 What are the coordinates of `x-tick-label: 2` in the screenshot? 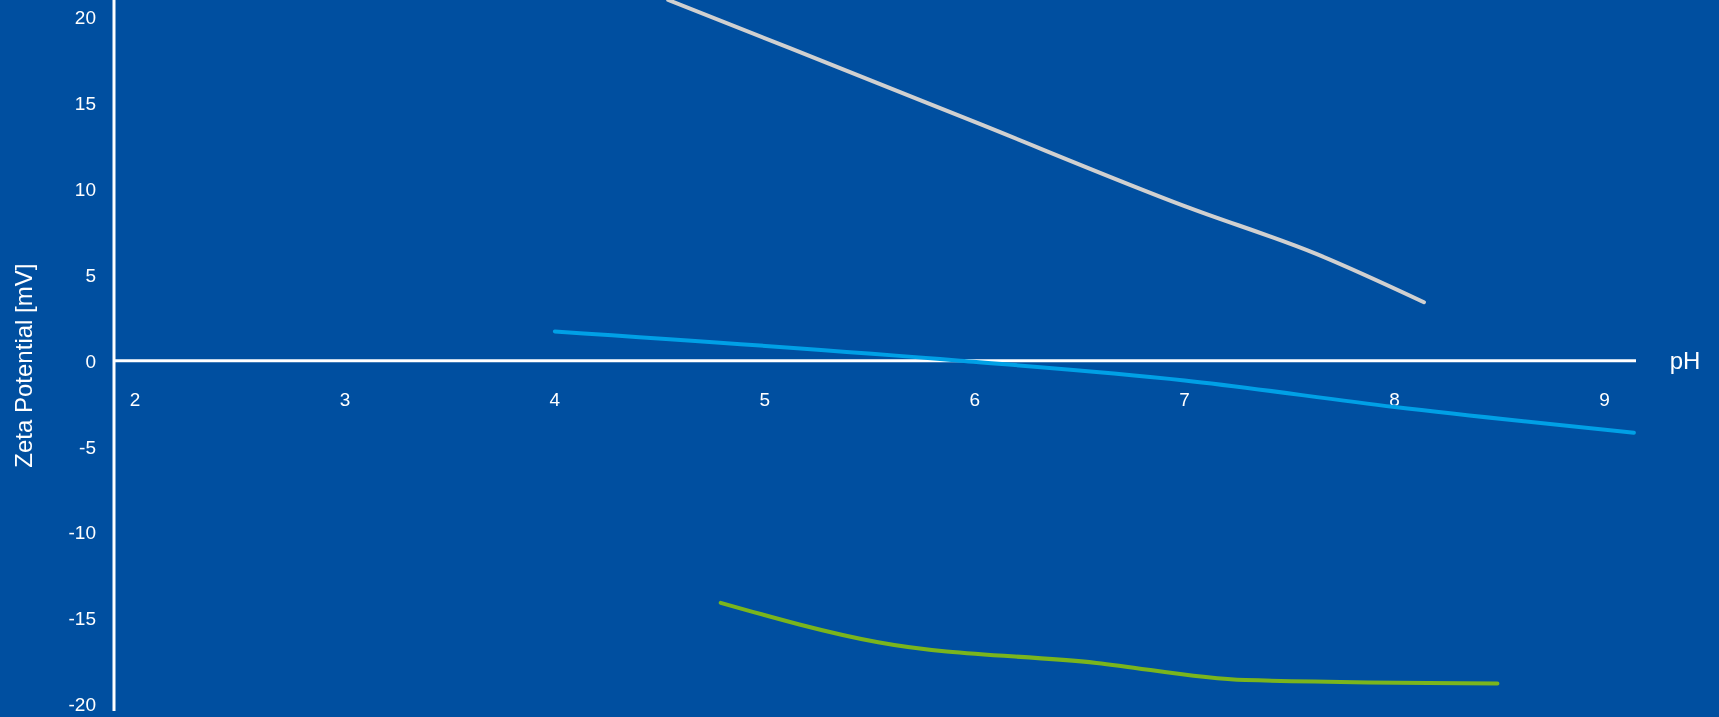 It's located at (135, 399).